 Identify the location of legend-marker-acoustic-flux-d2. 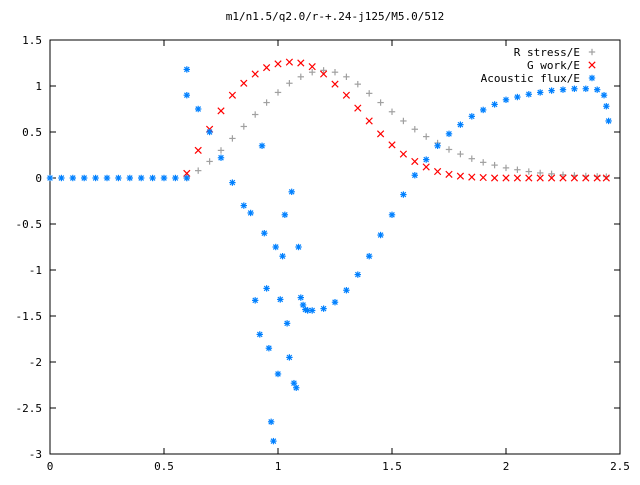
(592, 78).